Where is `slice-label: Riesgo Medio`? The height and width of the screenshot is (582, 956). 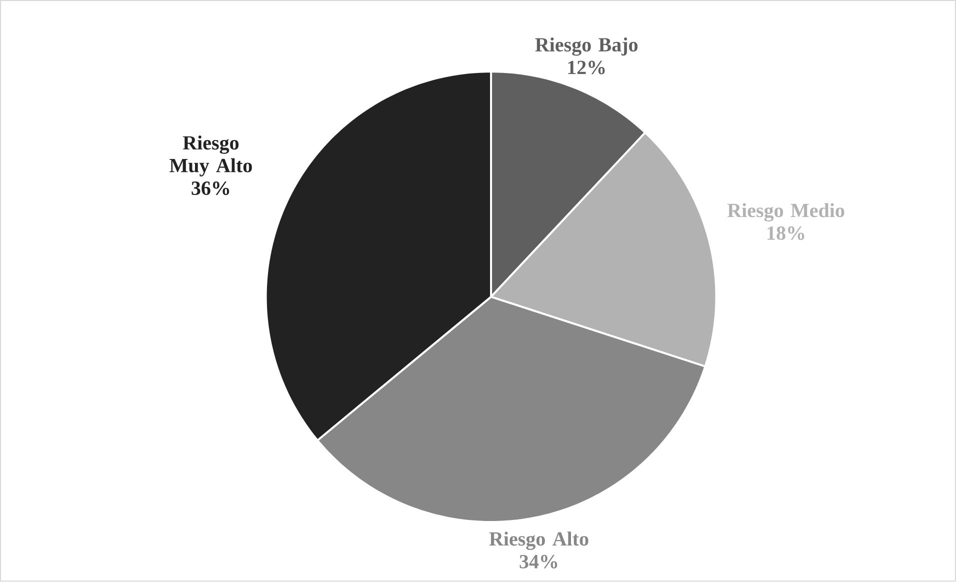
slice-label: Riesgo Medio is located at coordinates (785, 212).